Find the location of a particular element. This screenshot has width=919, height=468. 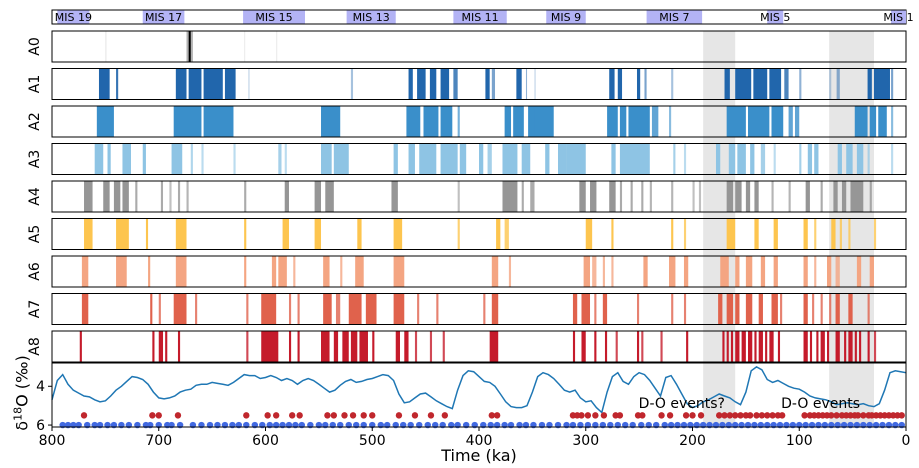

track-label-A7: A7 is located at coordinates (35, 309).